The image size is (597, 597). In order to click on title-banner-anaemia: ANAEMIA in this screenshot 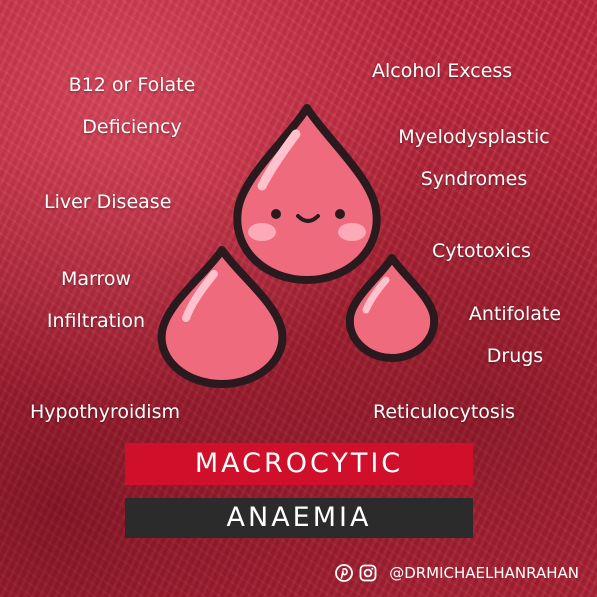, I will do `click(299, 518)`.